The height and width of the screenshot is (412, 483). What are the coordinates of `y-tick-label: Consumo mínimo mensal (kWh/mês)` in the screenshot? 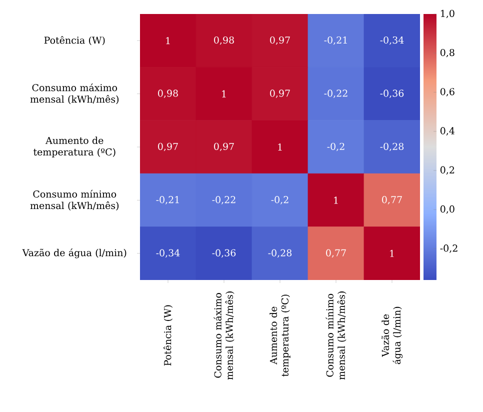 It's located at (74, 200).